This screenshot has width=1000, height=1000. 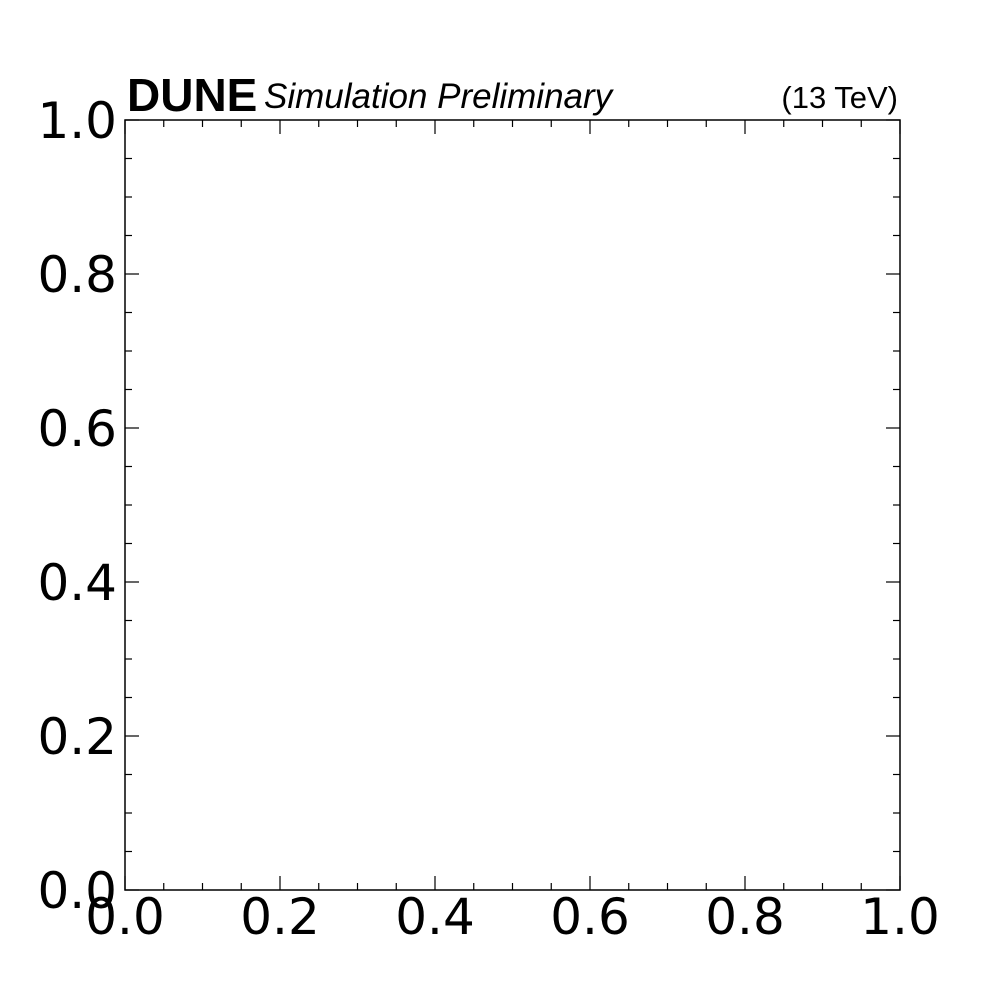 What do you see at coordinates (125, 917) in the screenshot?
I see `x-tick-label: 0.0` at bounding box center [125, 917].